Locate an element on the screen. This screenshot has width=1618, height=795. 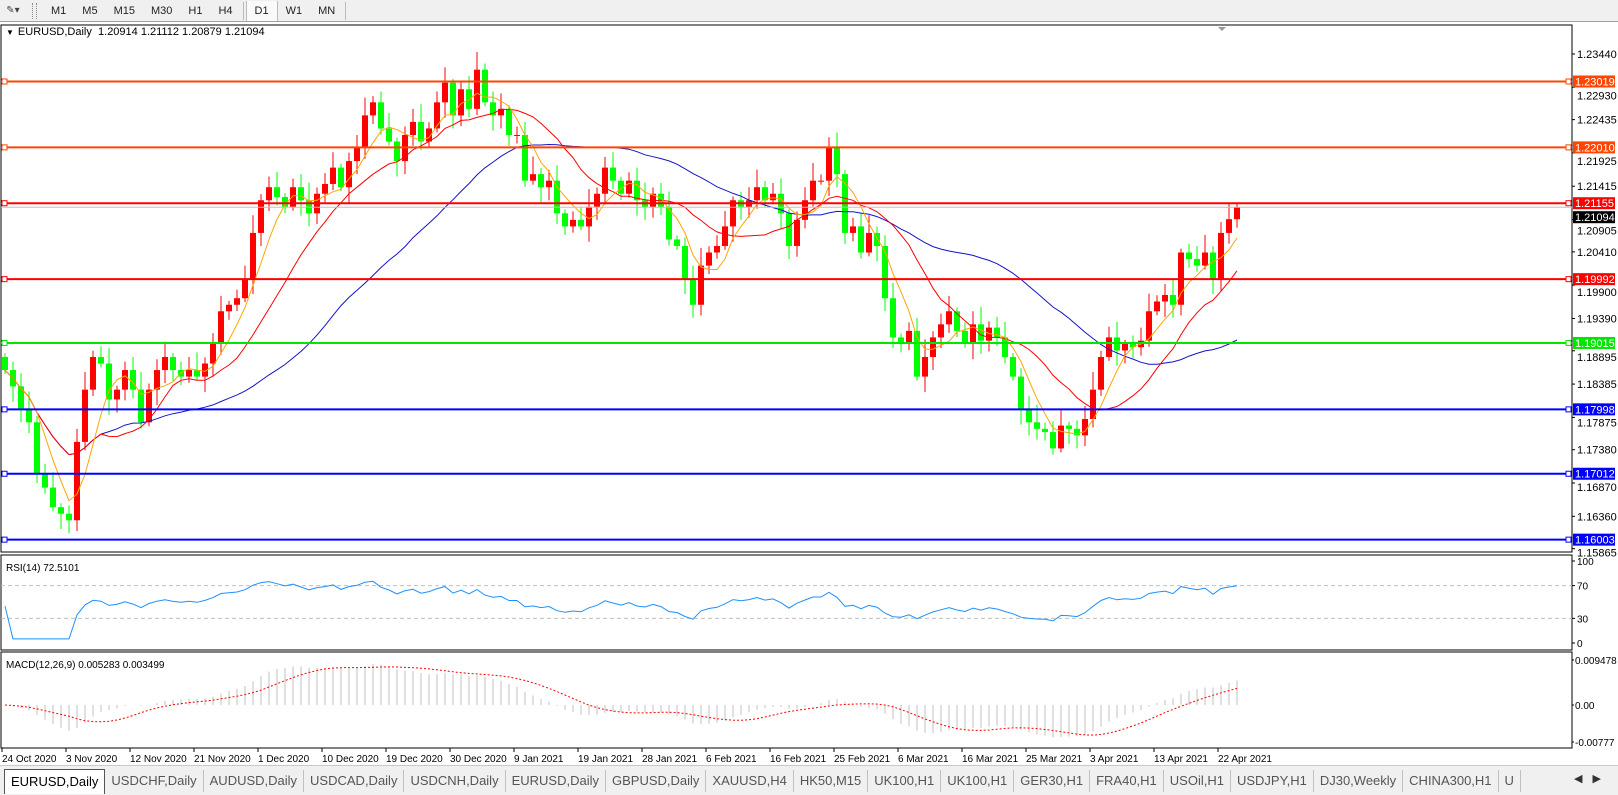
date-tick-label: 16 Feb 2021 is located at coordinates (798, 759).